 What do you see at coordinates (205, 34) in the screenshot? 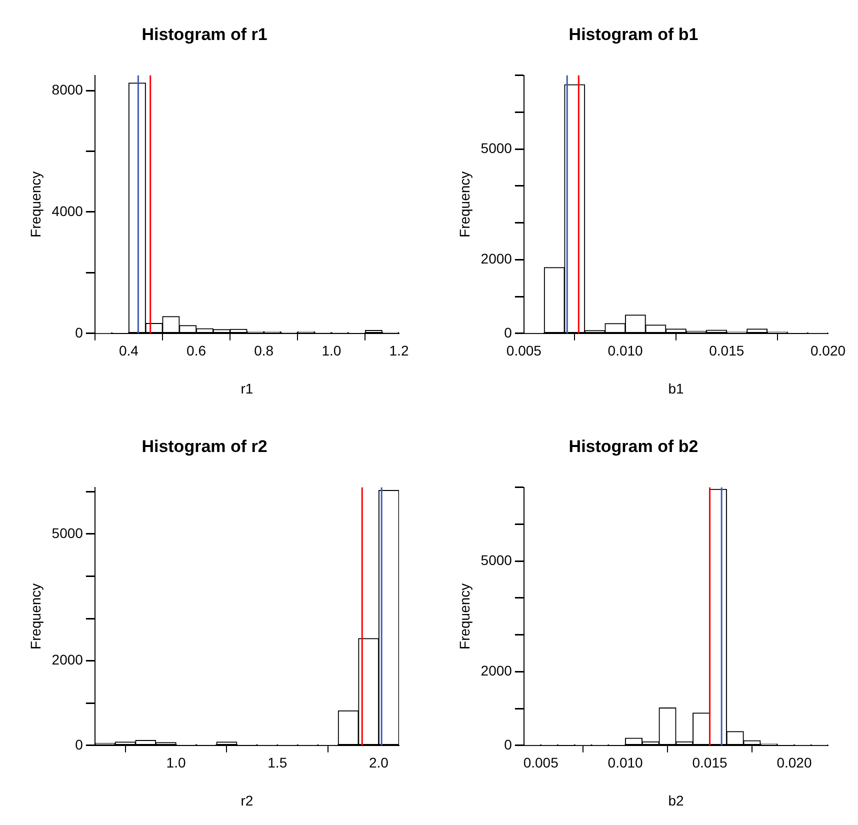
I see `chart-title: Histogram of r1` at bounding box center [205, 34].